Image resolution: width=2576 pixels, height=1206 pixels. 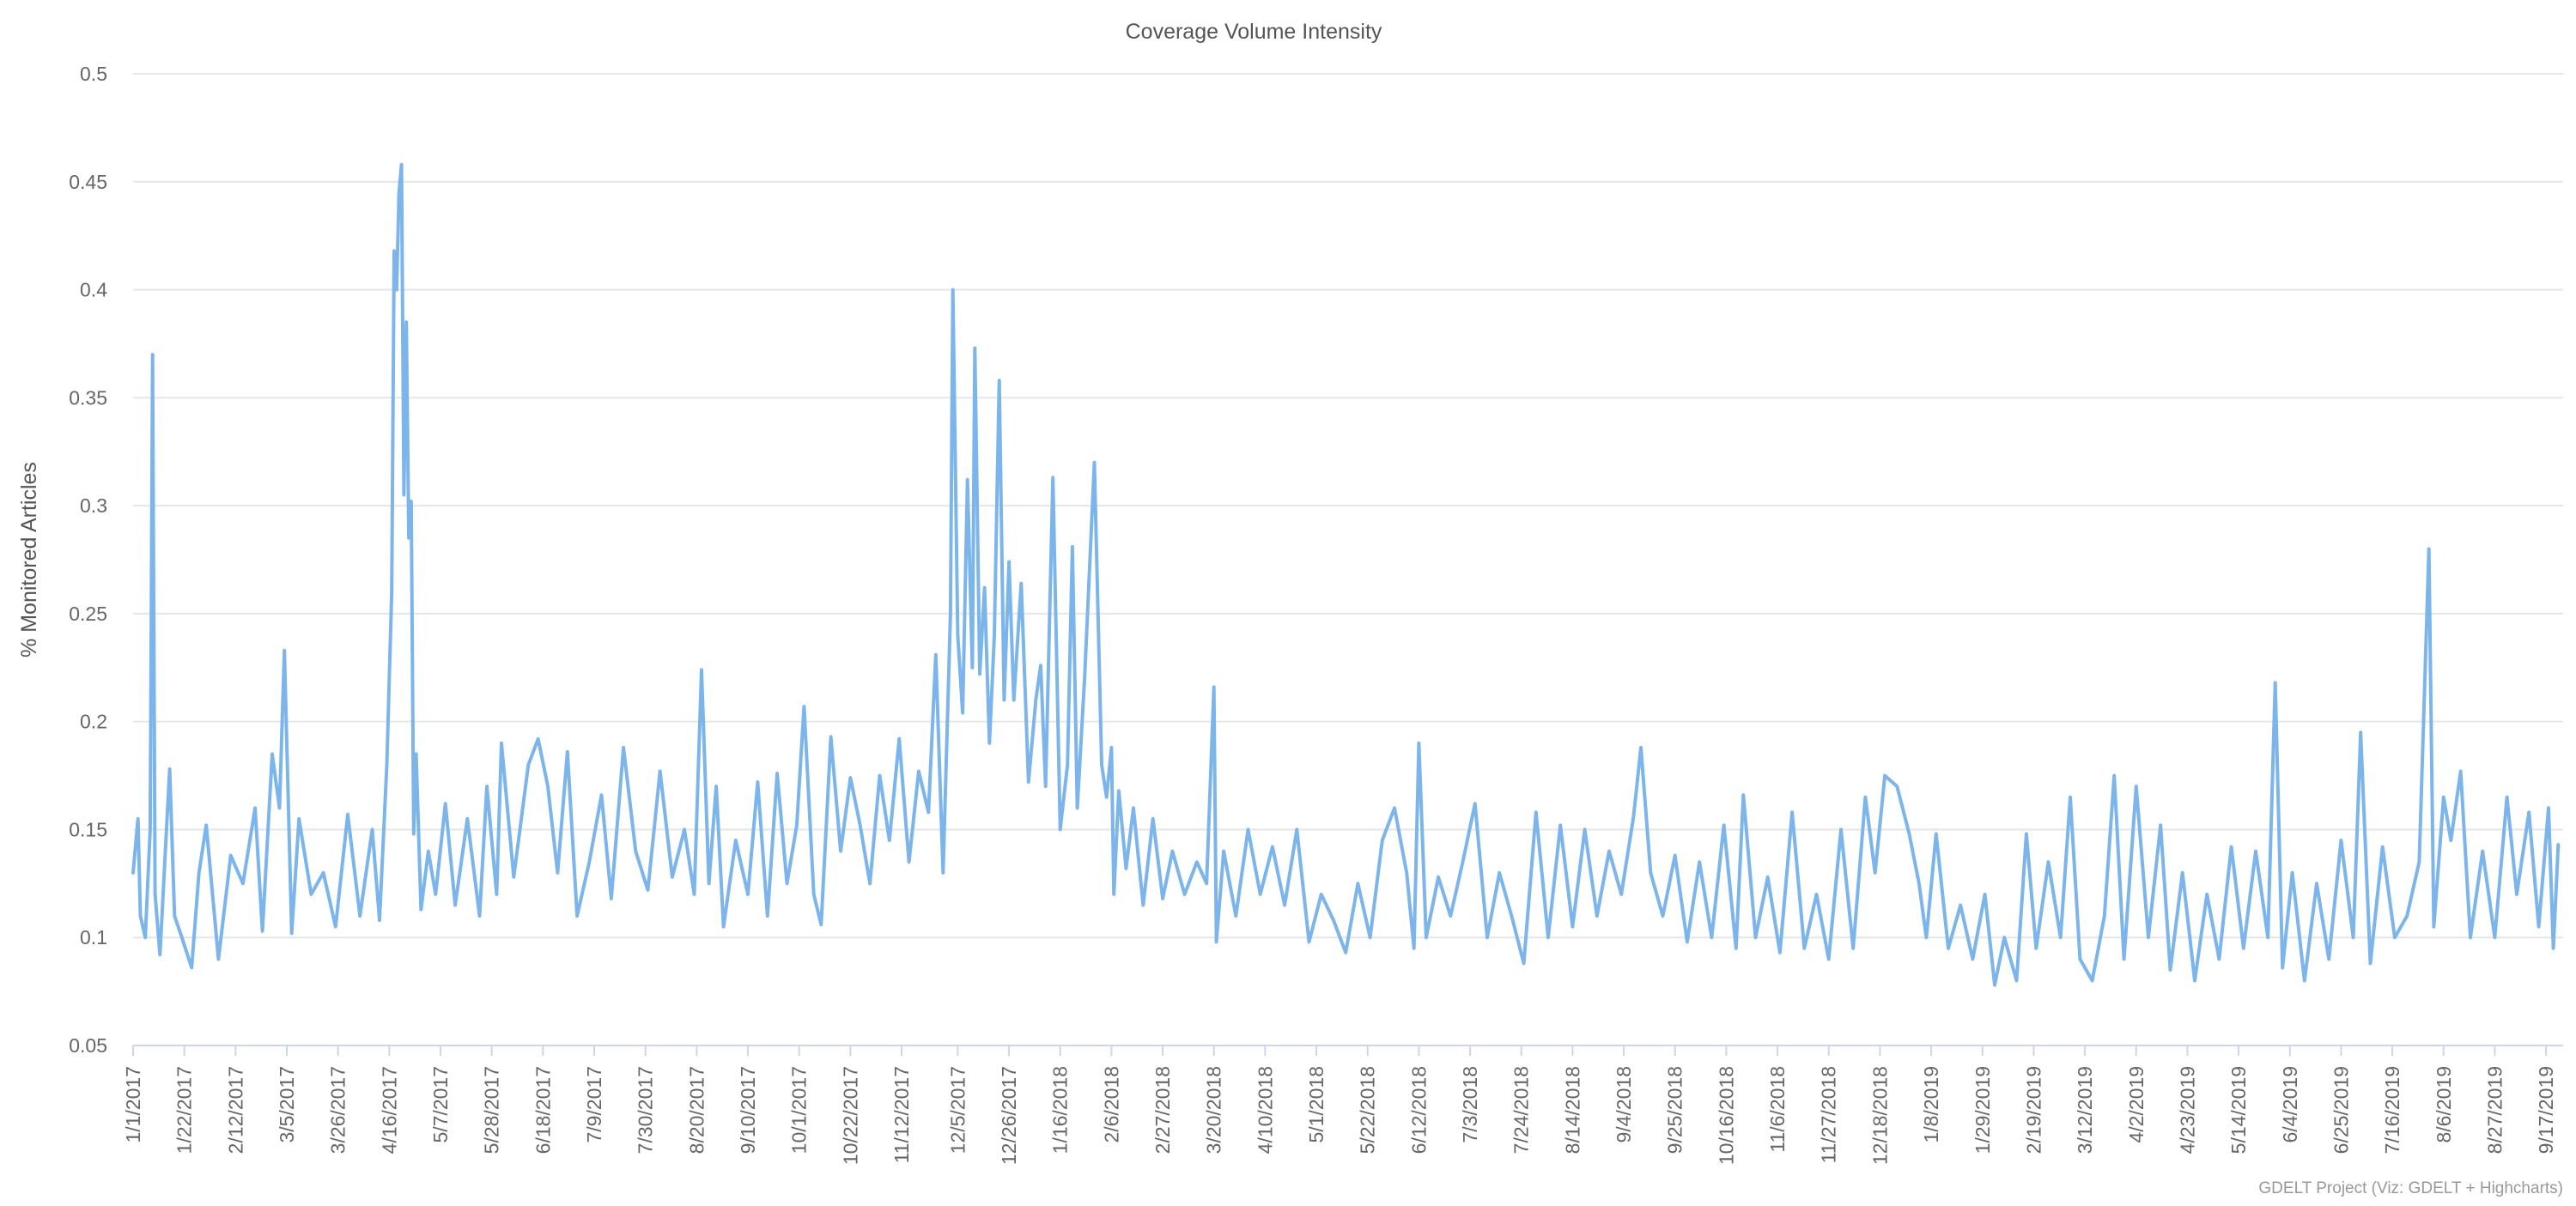 I want to click on x-tick-label: 6/25/2019, so click(x=2341, y=1110).